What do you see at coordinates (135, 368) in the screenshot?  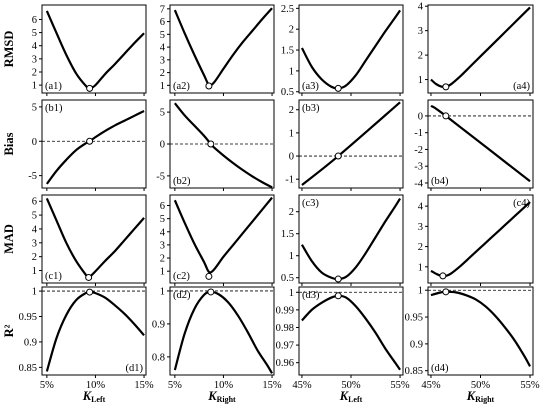 I see `panel-label: (d1)` at bounding box center [135, 368].